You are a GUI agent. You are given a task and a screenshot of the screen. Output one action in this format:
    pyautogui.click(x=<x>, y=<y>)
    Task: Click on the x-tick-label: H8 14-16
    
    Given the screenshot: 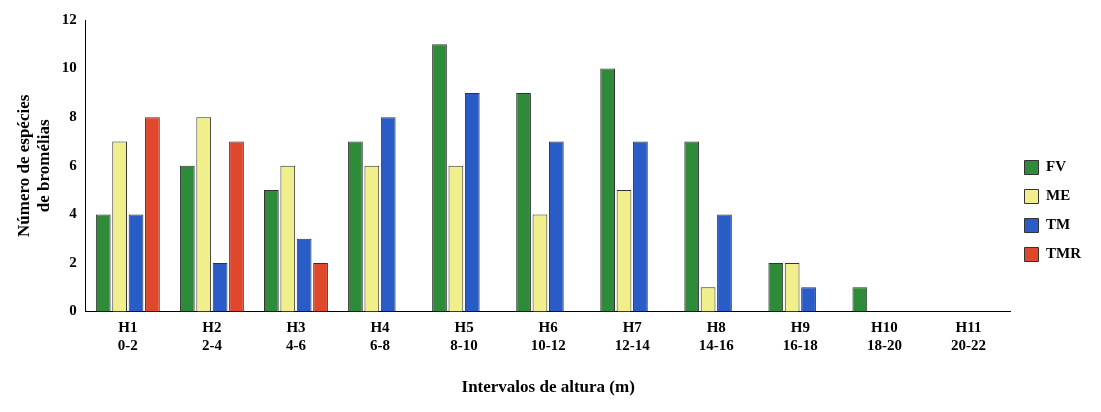 What is the action you would take?
    pyautogui.click(x=716, y=336)
    